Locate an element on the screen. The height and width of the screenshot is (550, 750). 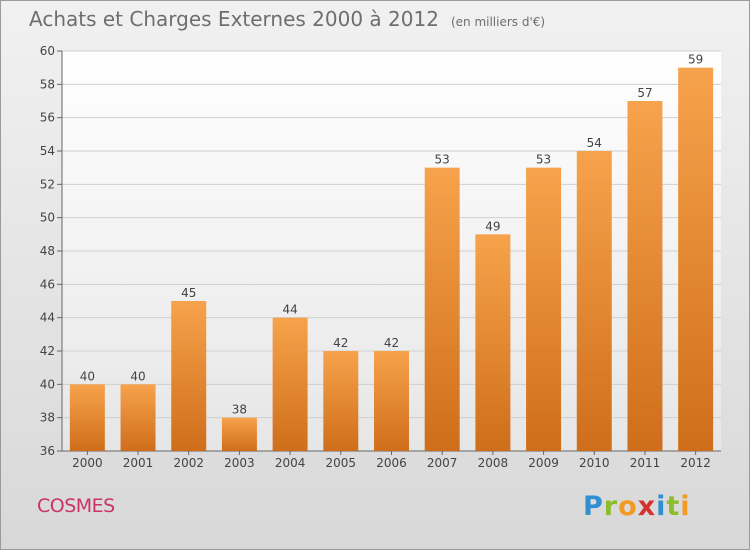
logo-letter: t is located at coordinates (673, 506).